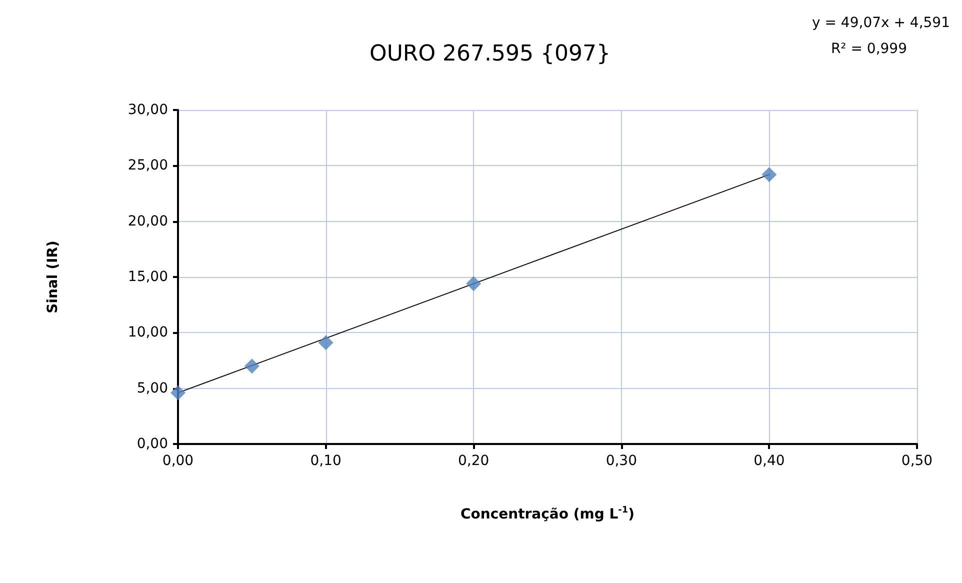 This screenshot has width=962, height=583. What do you see at coordinates (148, 277) in the screenshot?
I see `y-tick-label: 15,00` at bounding box center [148, 277].